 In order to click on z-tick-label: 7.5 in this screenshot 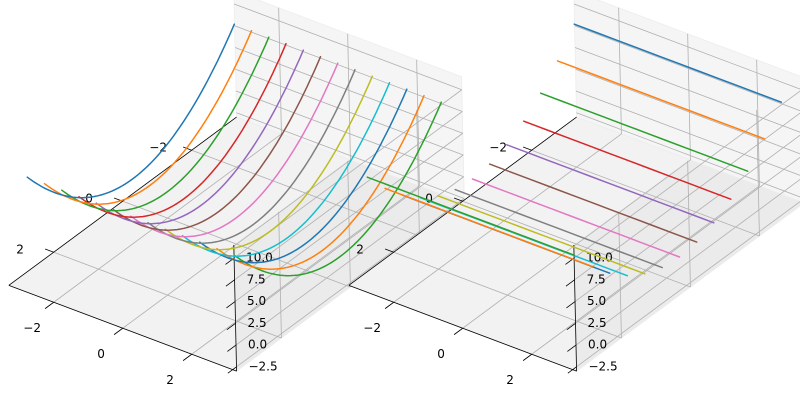, I will do `click(256, 279)`.